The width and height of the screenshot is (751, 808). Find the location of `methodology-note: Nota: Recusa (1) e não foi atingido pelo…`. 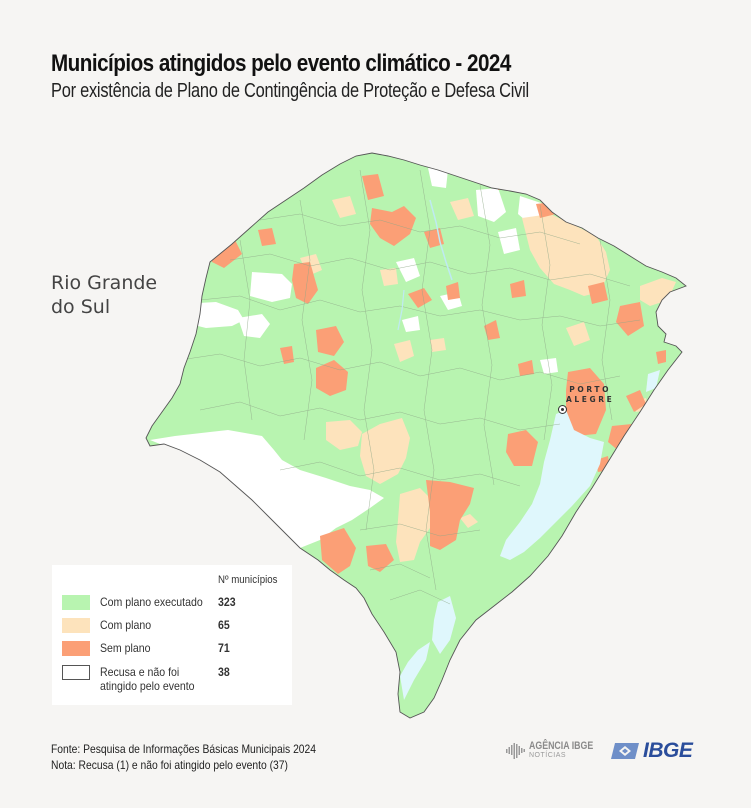

methodology-note: Nota: Recusa (1) e não foi atingido pelo… is located at coordinates (169, 765).